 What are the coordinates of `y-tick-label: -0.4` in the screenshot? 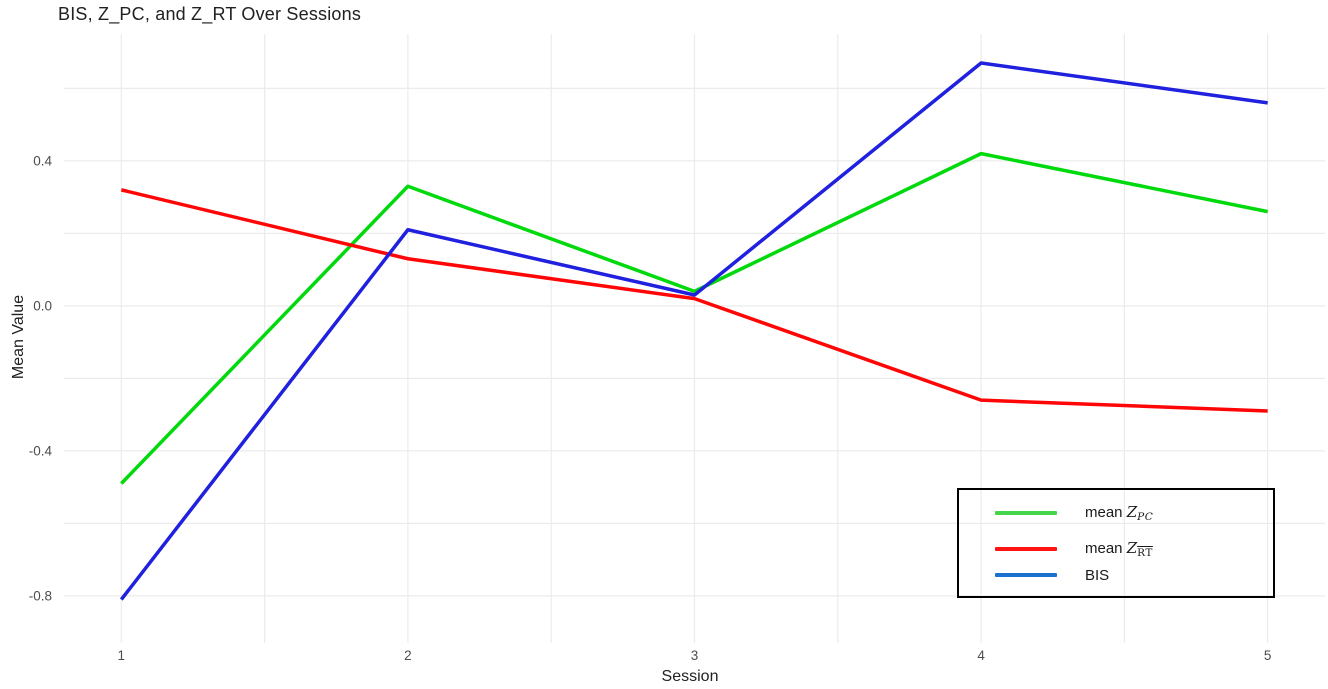 It's located at (41, 450).